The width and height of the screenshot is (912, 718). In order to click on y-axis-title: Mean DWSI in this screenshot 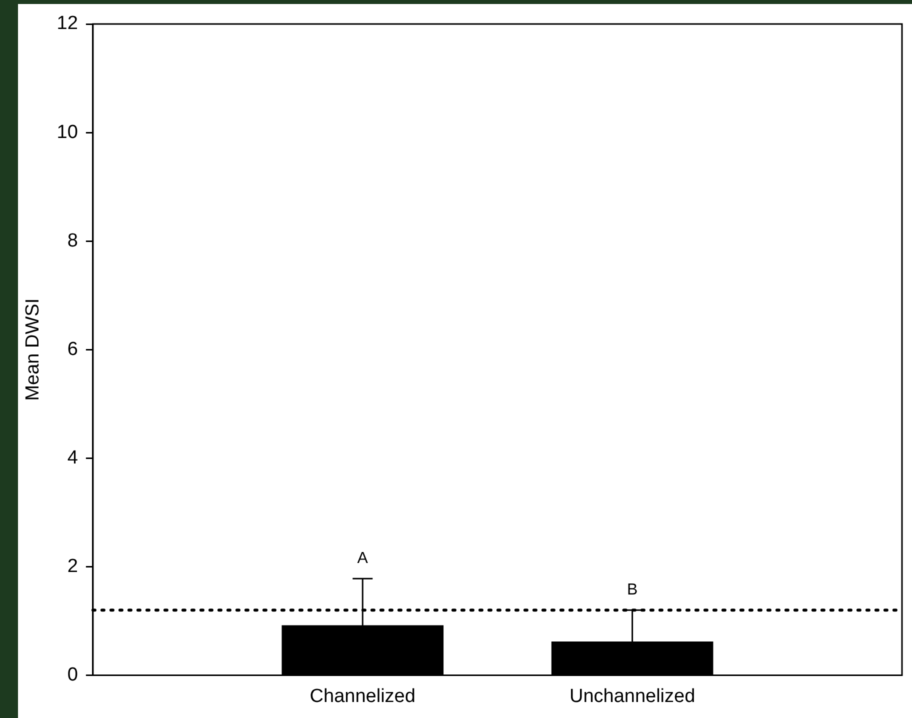, I will do `click(33, 349)`.